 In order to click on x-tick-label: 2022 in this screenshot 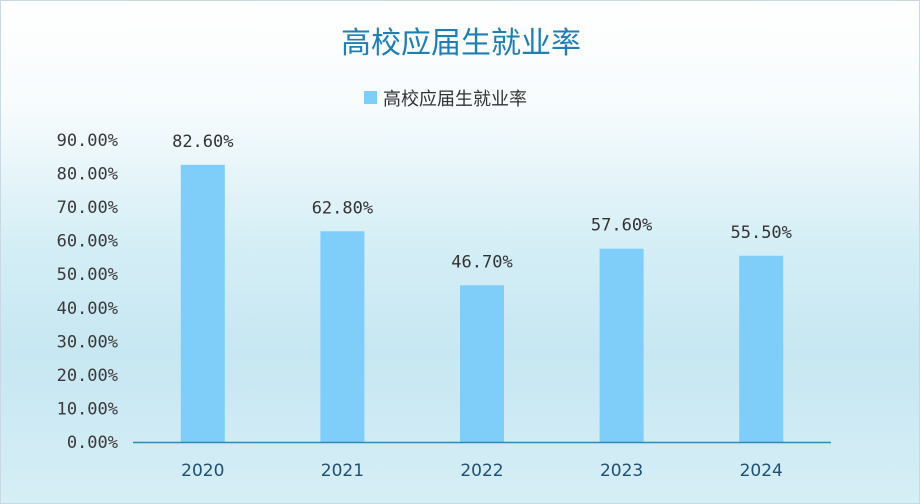, I will do `click(481, 471)`.